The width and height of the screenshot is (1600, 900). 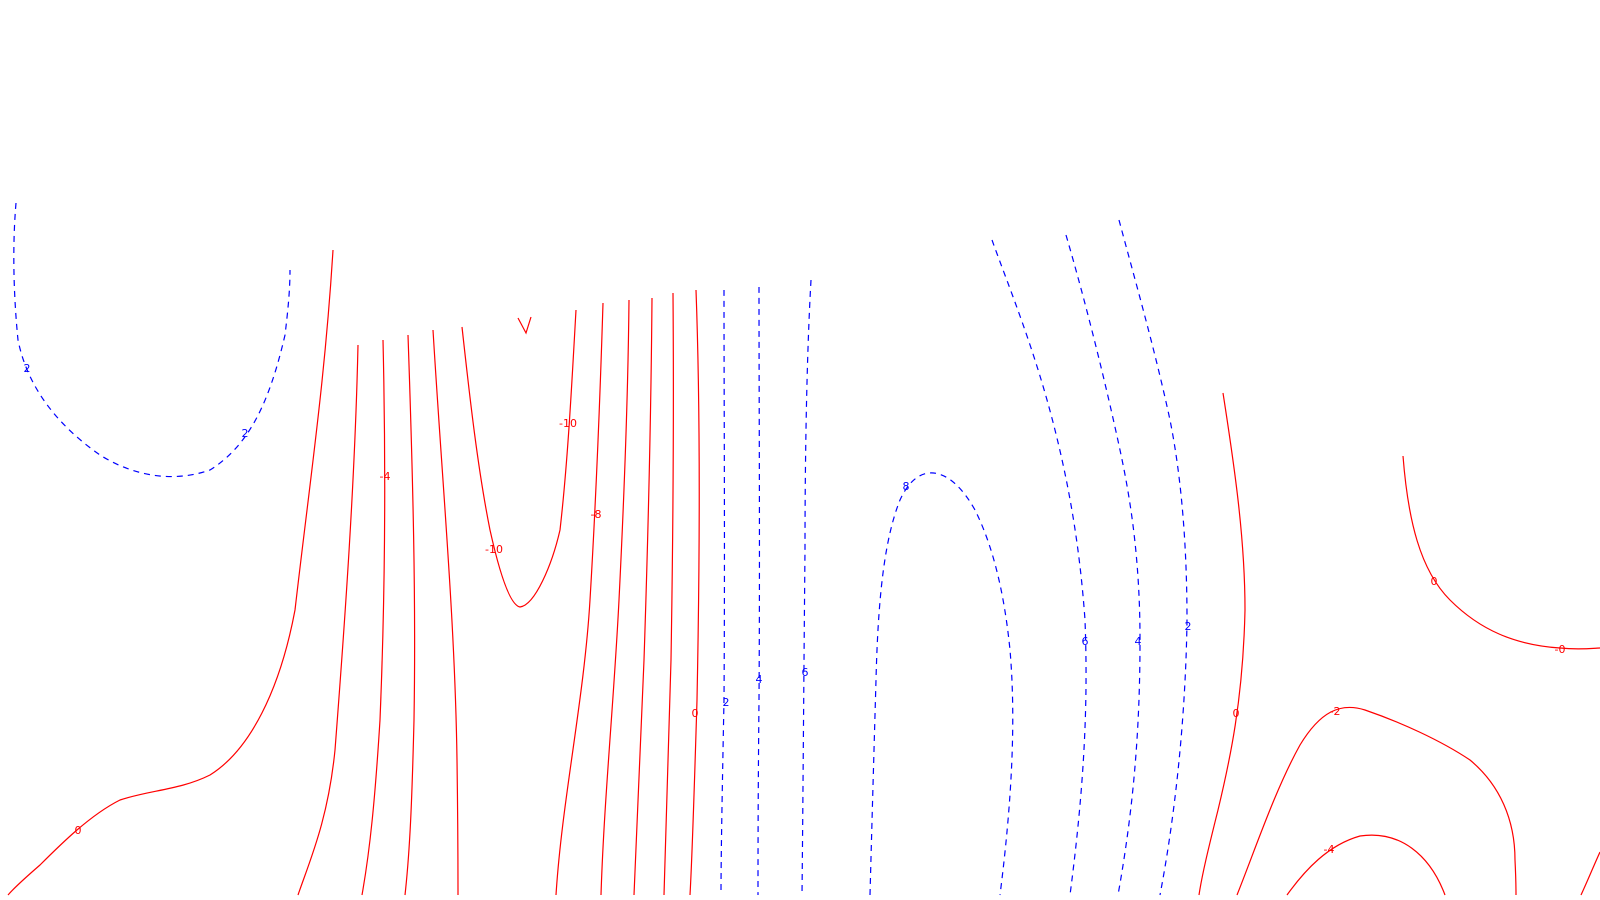 What do you see at coordinates (596, 514) in the screenshot?
I see `contour-label: -8` at bounding box center [596, 514].